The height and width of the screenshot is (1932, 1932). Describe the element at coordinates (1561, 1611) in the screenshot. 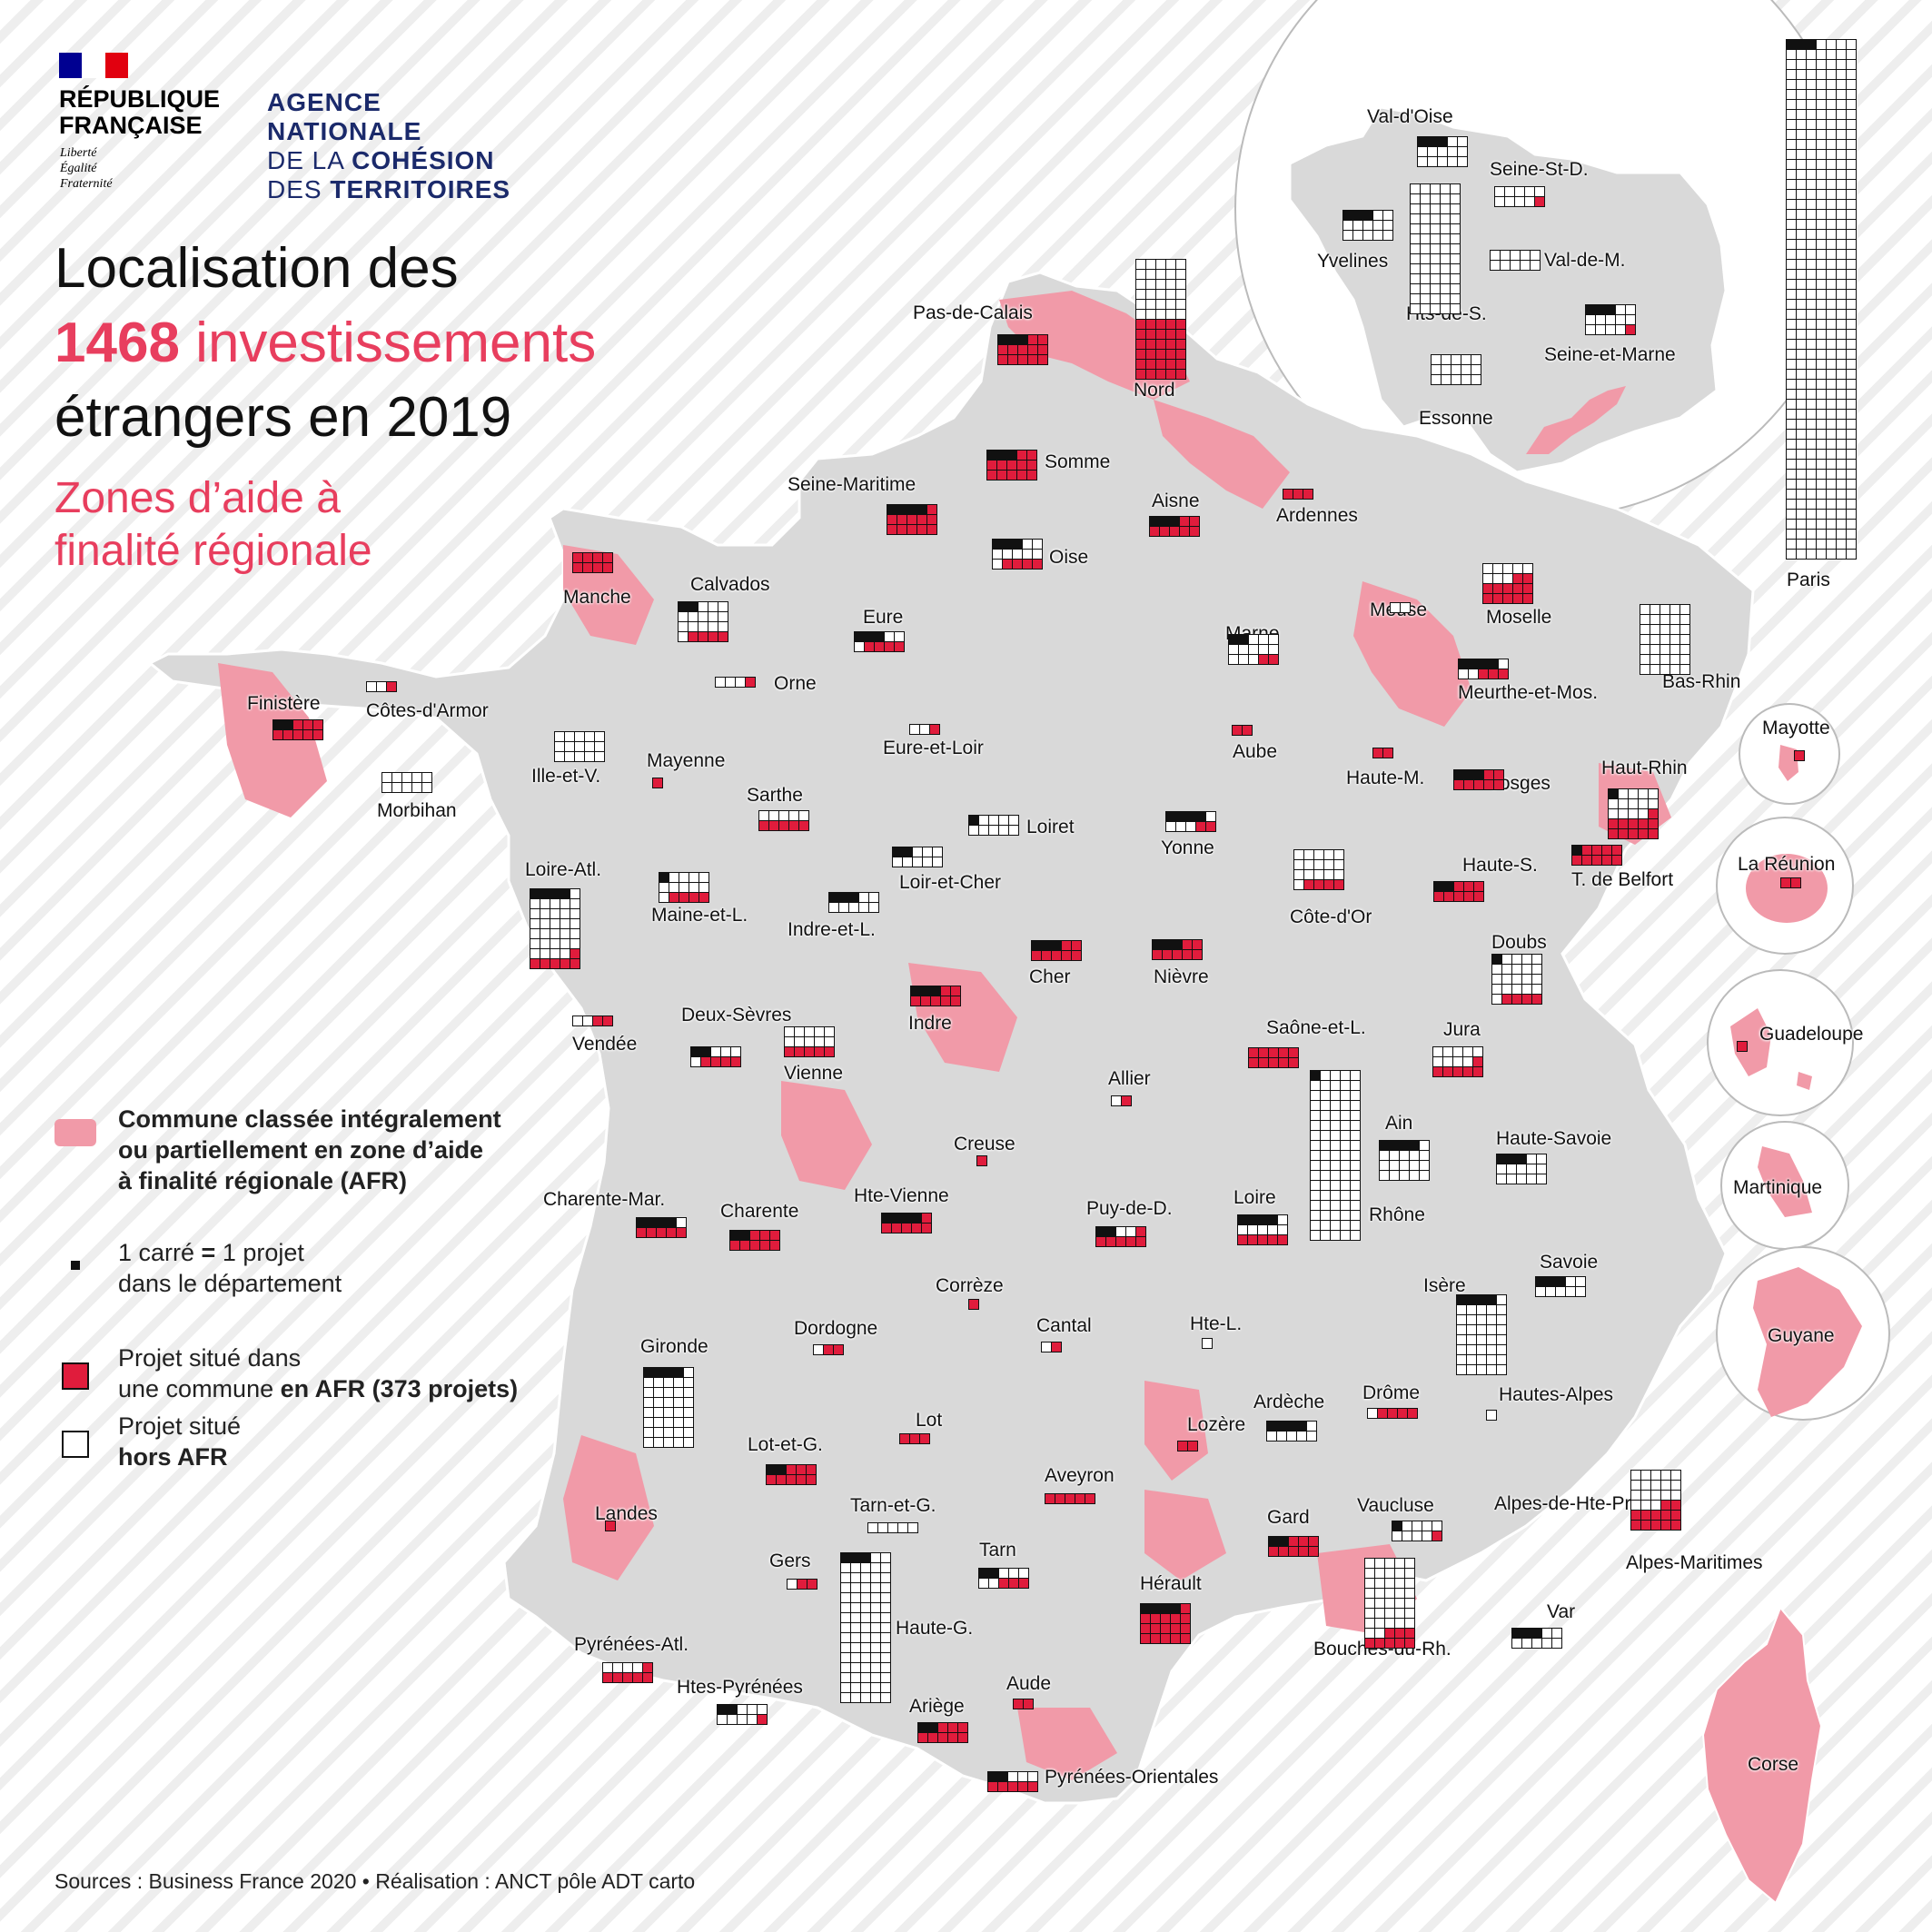

I see `dept-label-var: Var` at that location.